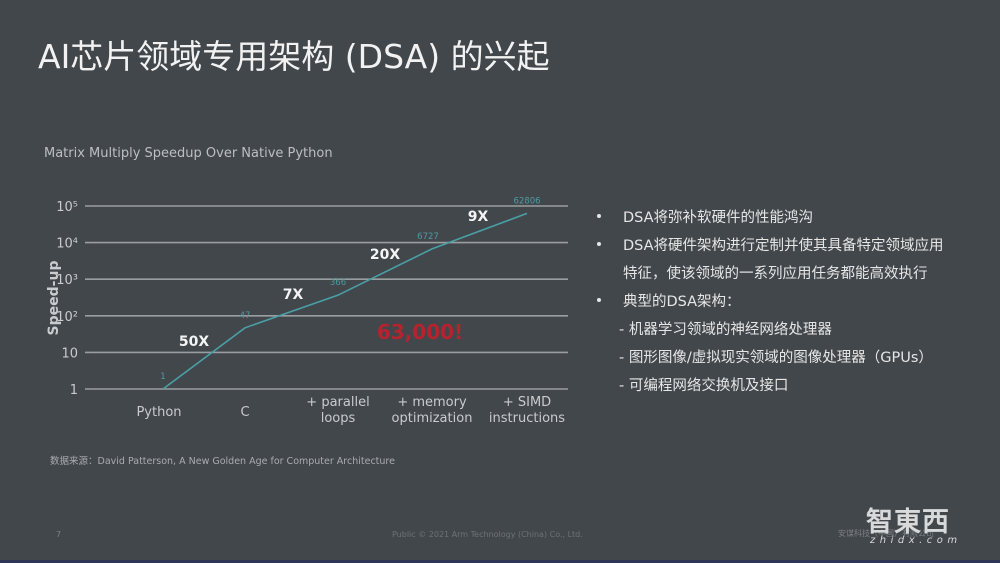  What do you see at coordinates (704, 386) in the screenshot?
I see `bullet-text: - 可编程网络交换机及接口` at bounding box center [704, 386].